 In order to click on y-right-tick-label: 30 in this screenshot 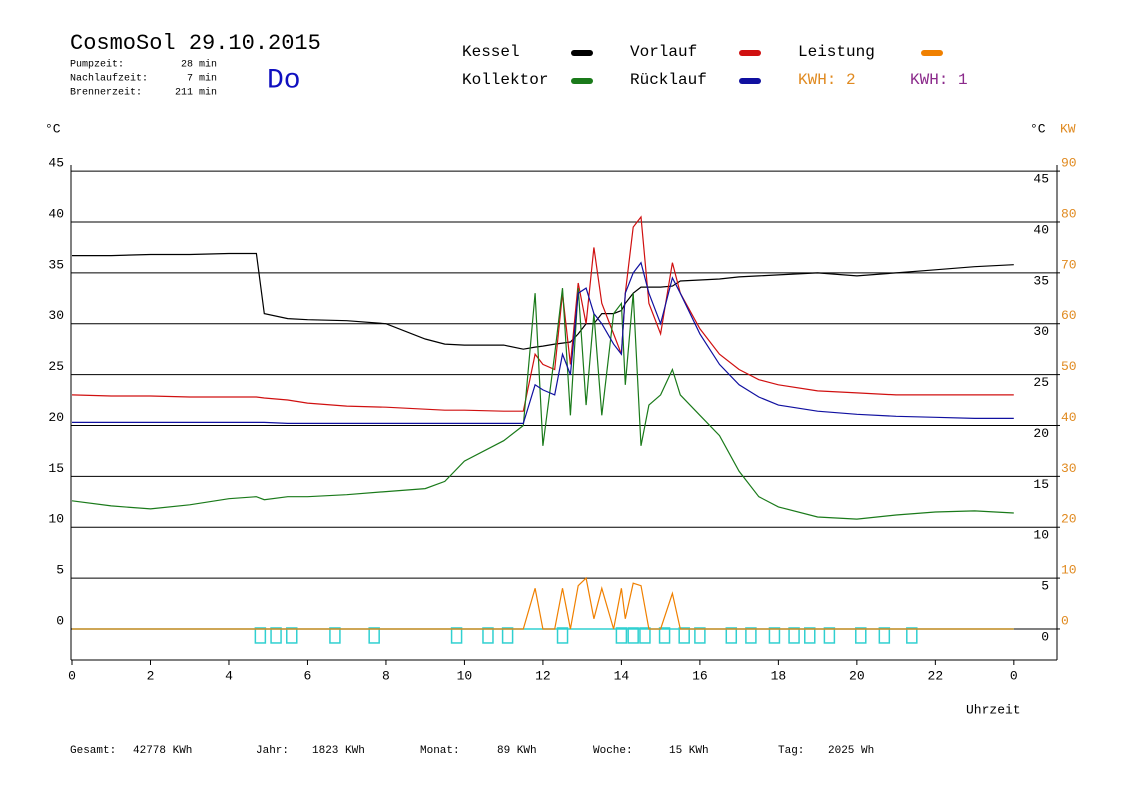, I will do `click(1041, 331)`.